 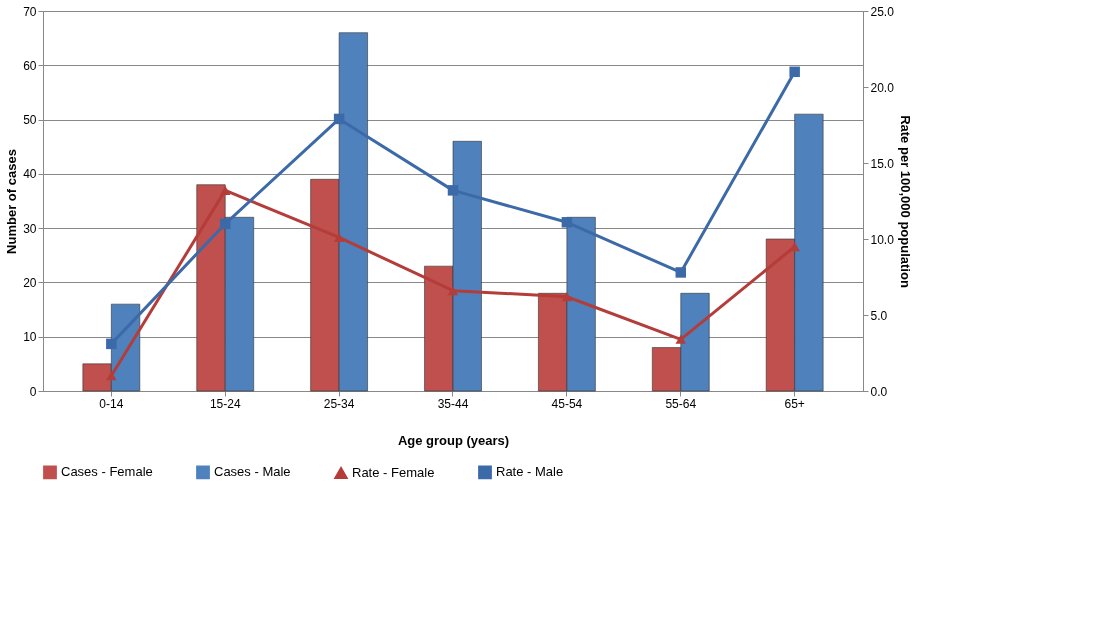 I want to click on y-tick-label: 50, so click(x=30, y=120).